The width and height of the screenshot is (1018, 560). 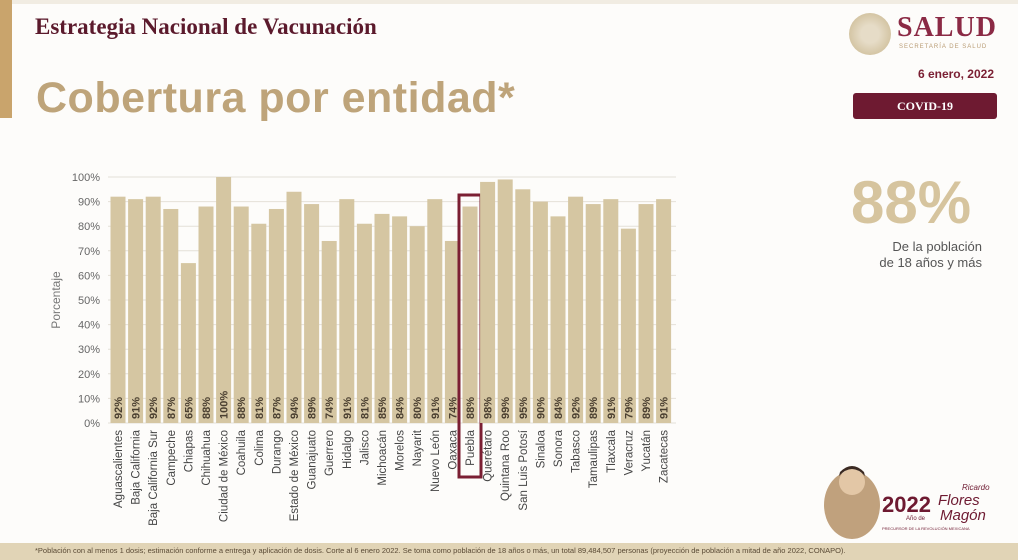 What do you see at coordinates (224, 300) in the screenshot?
I see `bar-ciudad-de-méxico` at bounding box center [224, 300].